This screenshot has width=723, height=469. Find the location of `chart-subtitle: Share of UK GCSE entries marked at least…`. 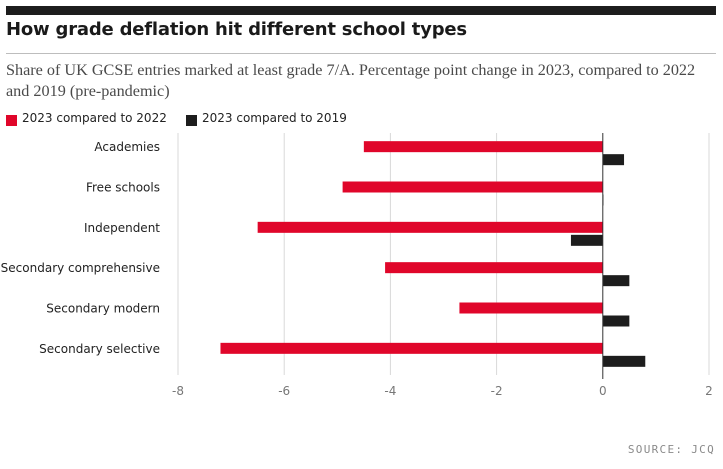

chart-subtitle: Share of UK GCSE entries marked at least… is located at coordinates (351, 80).